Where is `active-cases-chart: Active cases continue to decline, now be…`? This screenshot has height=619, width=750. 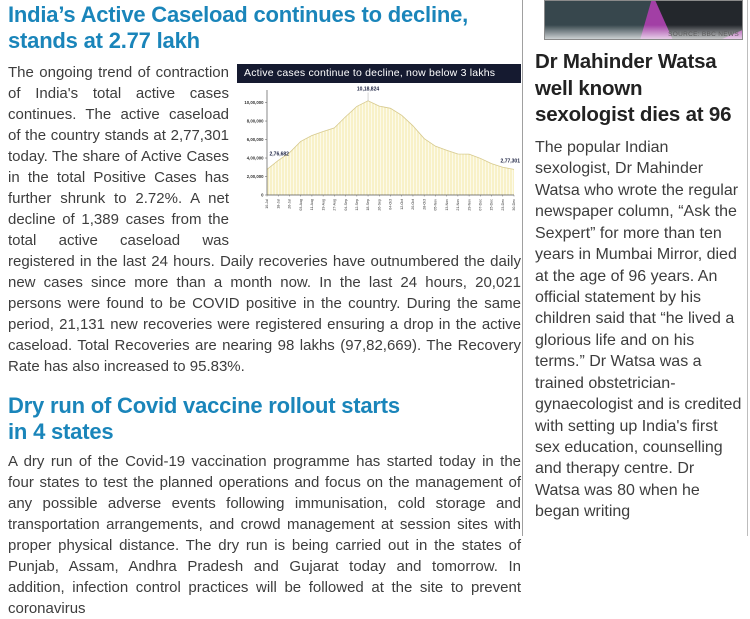 active-cases-chart: Active cases continue to decline, now be… is located at coordinates (379, 144).